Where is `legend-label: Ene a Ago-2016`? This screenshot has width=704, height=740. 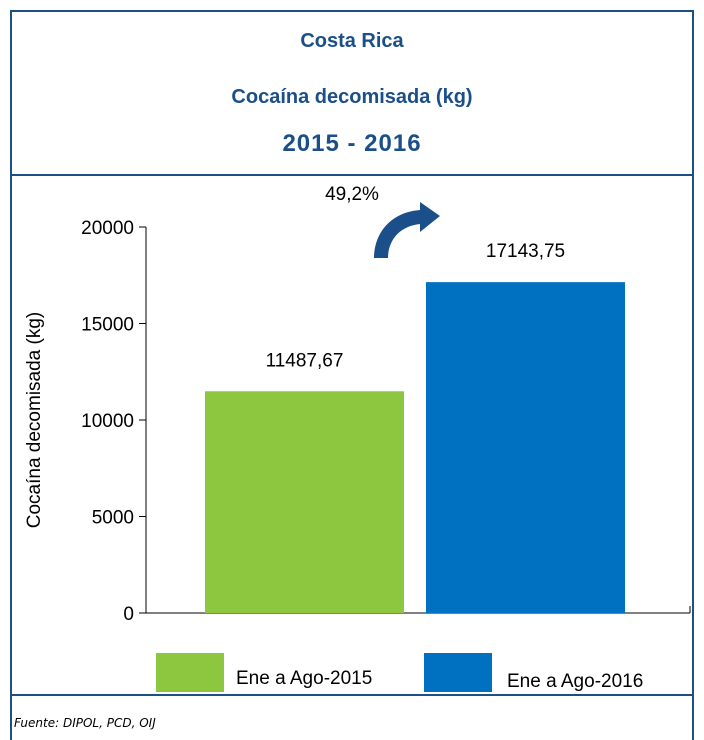
legend-label: Ene a Ago-2016 is located at coordinates (575, 681).